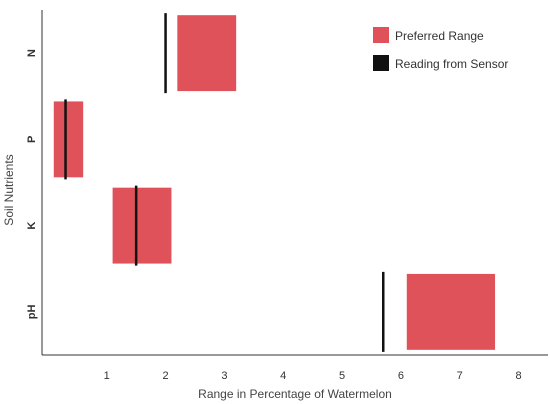 The width and height of the screenshot is (550, 404). I want to click on preferred-range-bar-n, so click(207, 53).